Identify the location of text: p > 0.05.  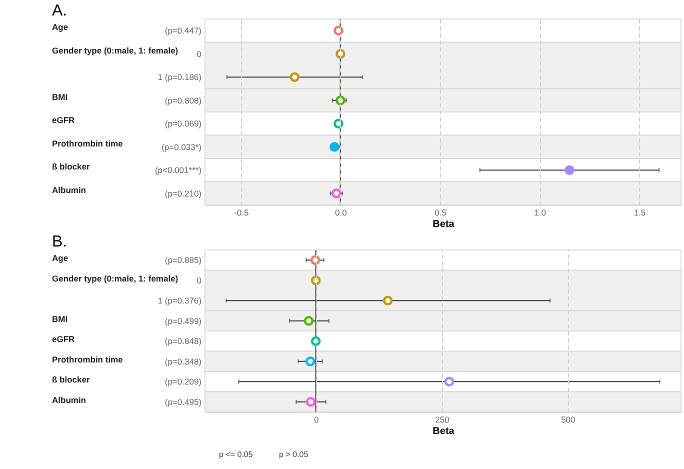
(294, 455).